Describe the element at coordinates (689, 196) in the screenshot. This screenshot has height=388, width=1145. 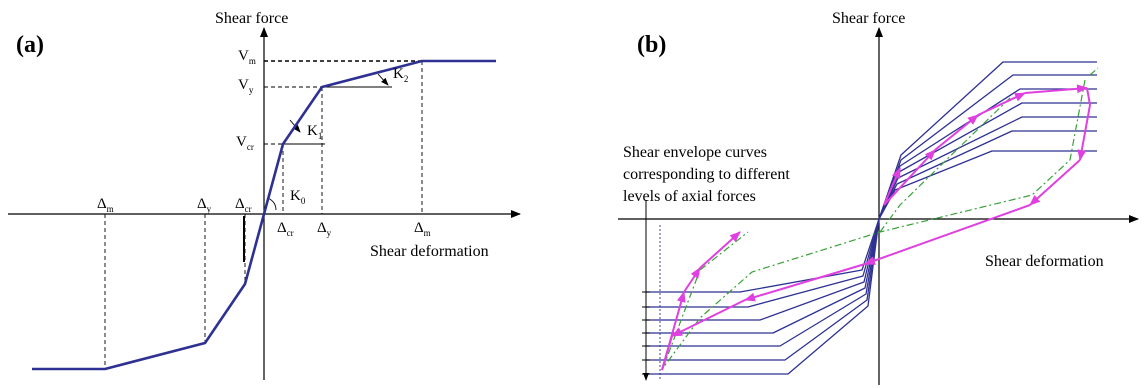
I see `note-line-3: levels of axial forces` at that location.